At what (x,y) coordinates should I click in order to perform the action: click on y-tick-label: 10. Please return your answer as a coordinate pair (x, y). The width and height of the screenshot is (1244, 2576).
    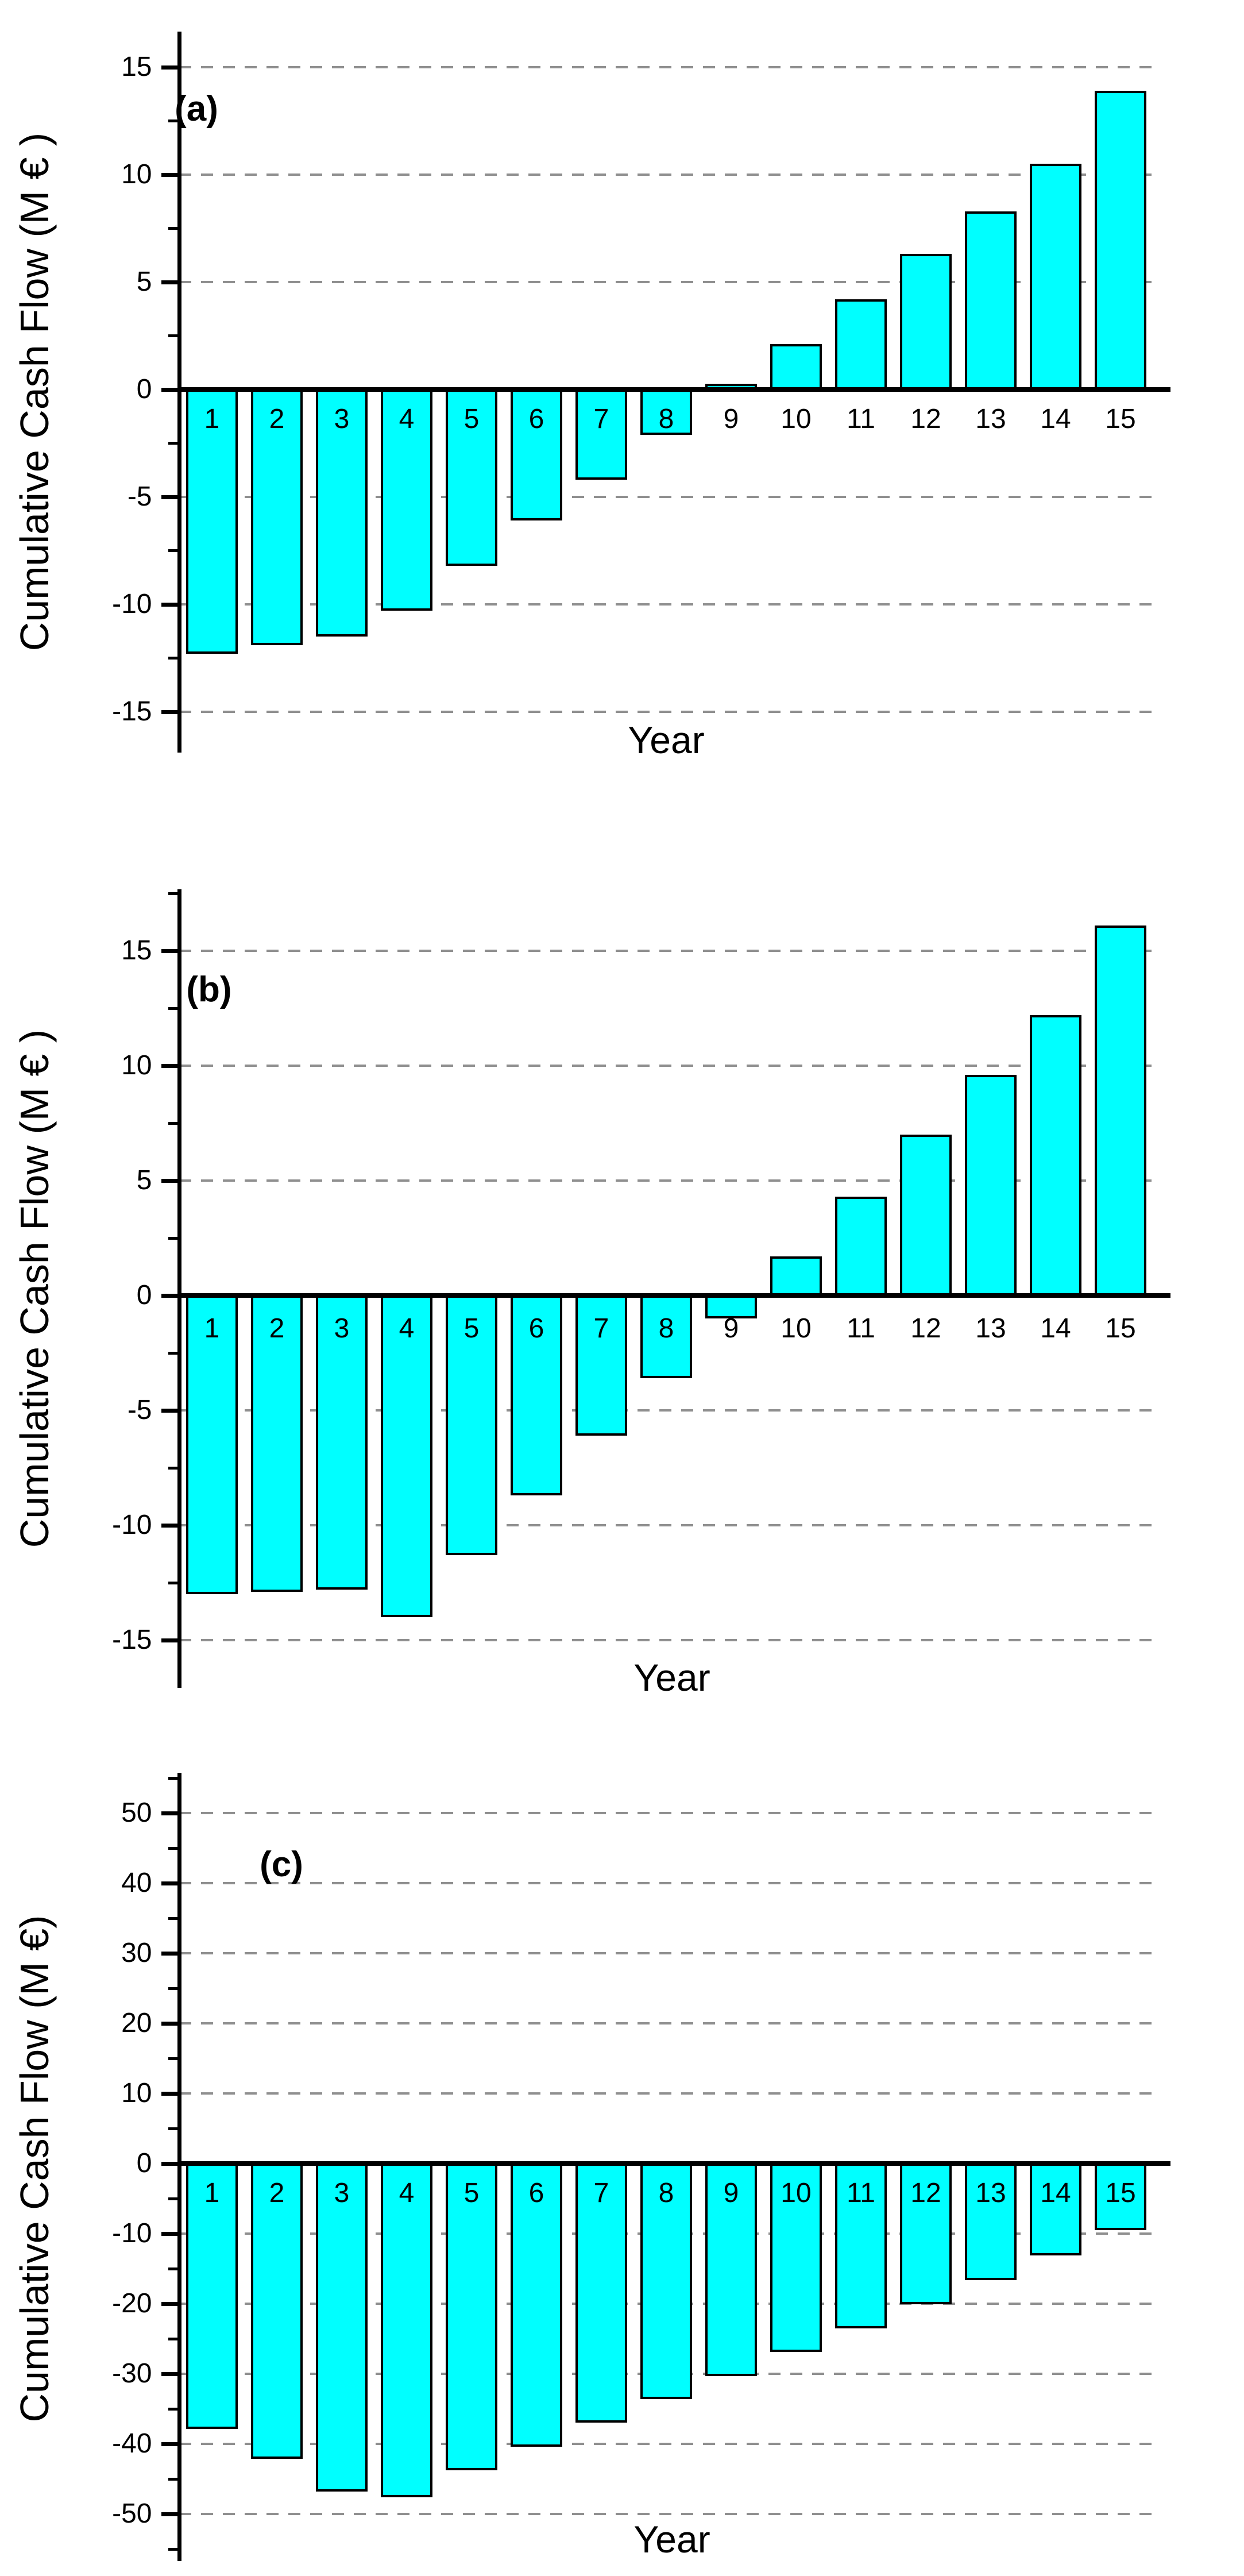
    Looking at the image, I should click on (136, 174).